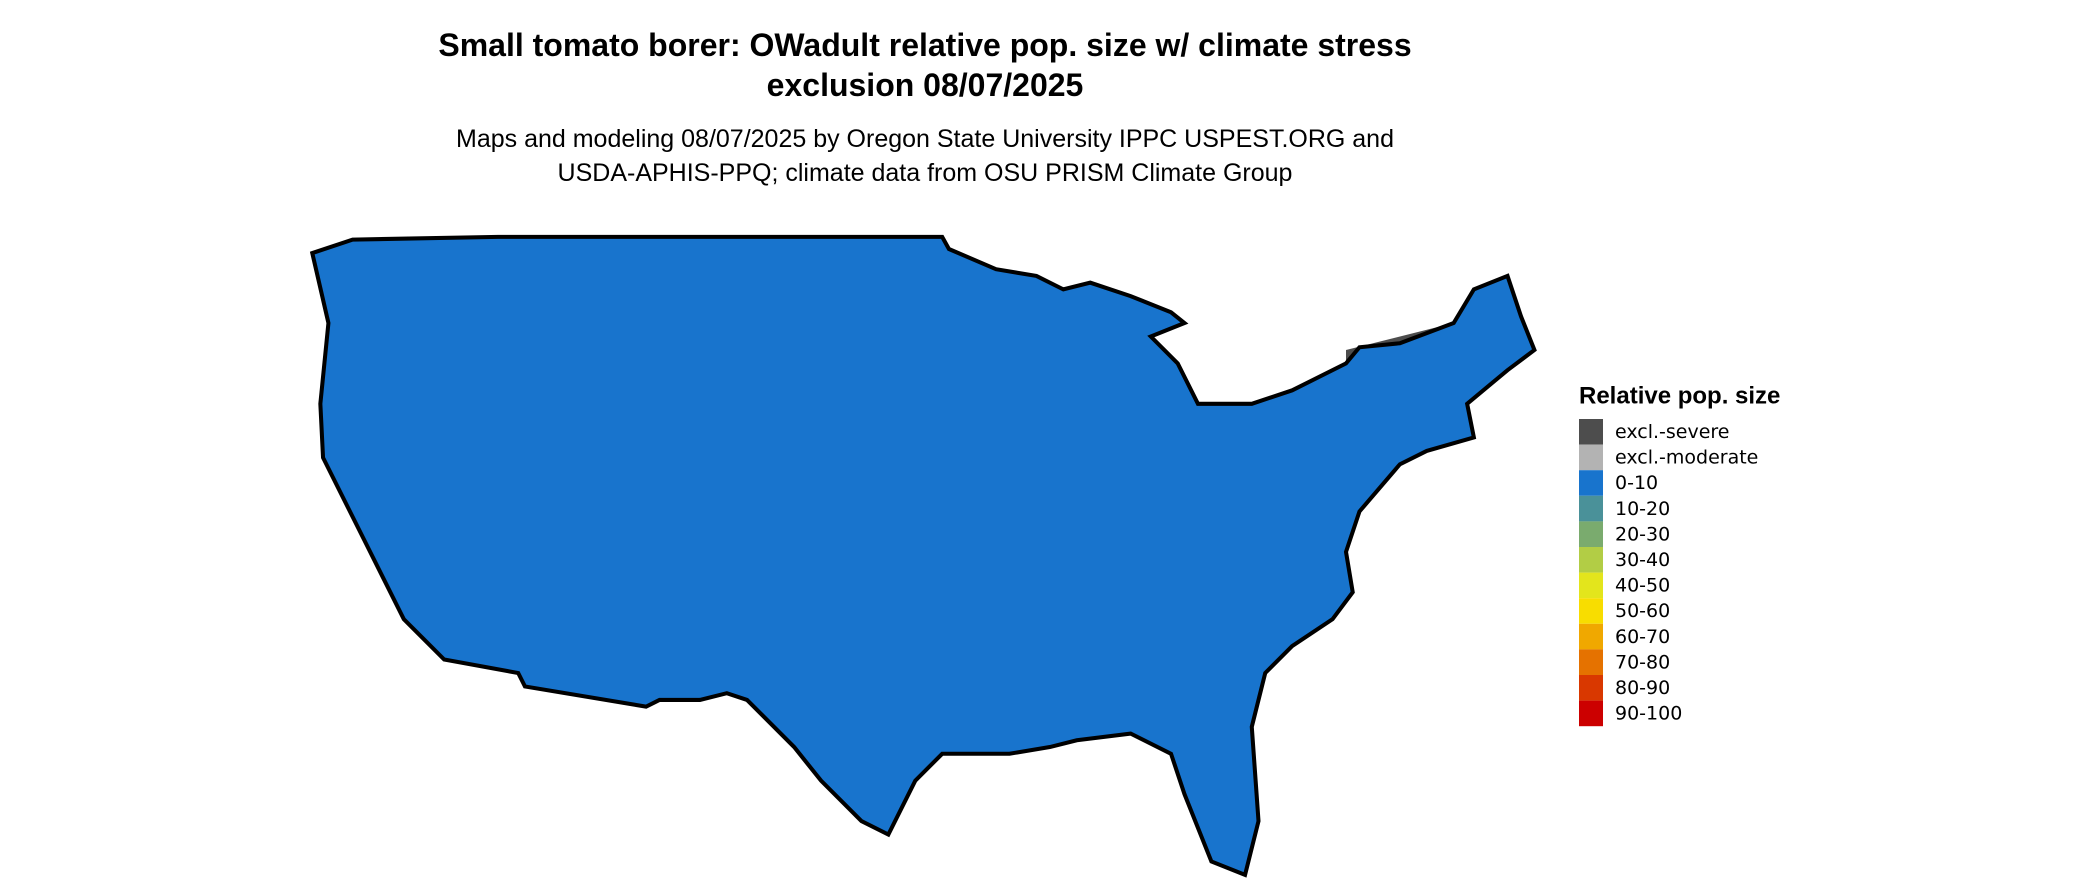  I want to click on legend-label: 30-40, so click(1642, 560).